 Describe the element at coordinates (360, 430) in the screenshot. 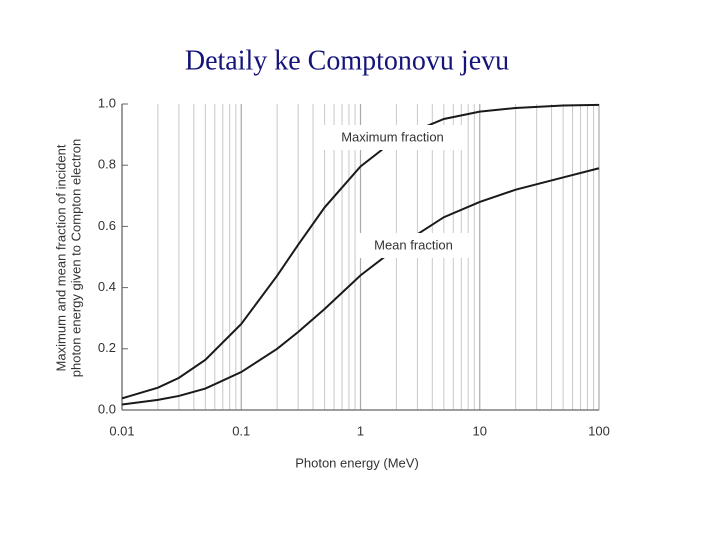

I see `x-tick-label: 1` at that location.